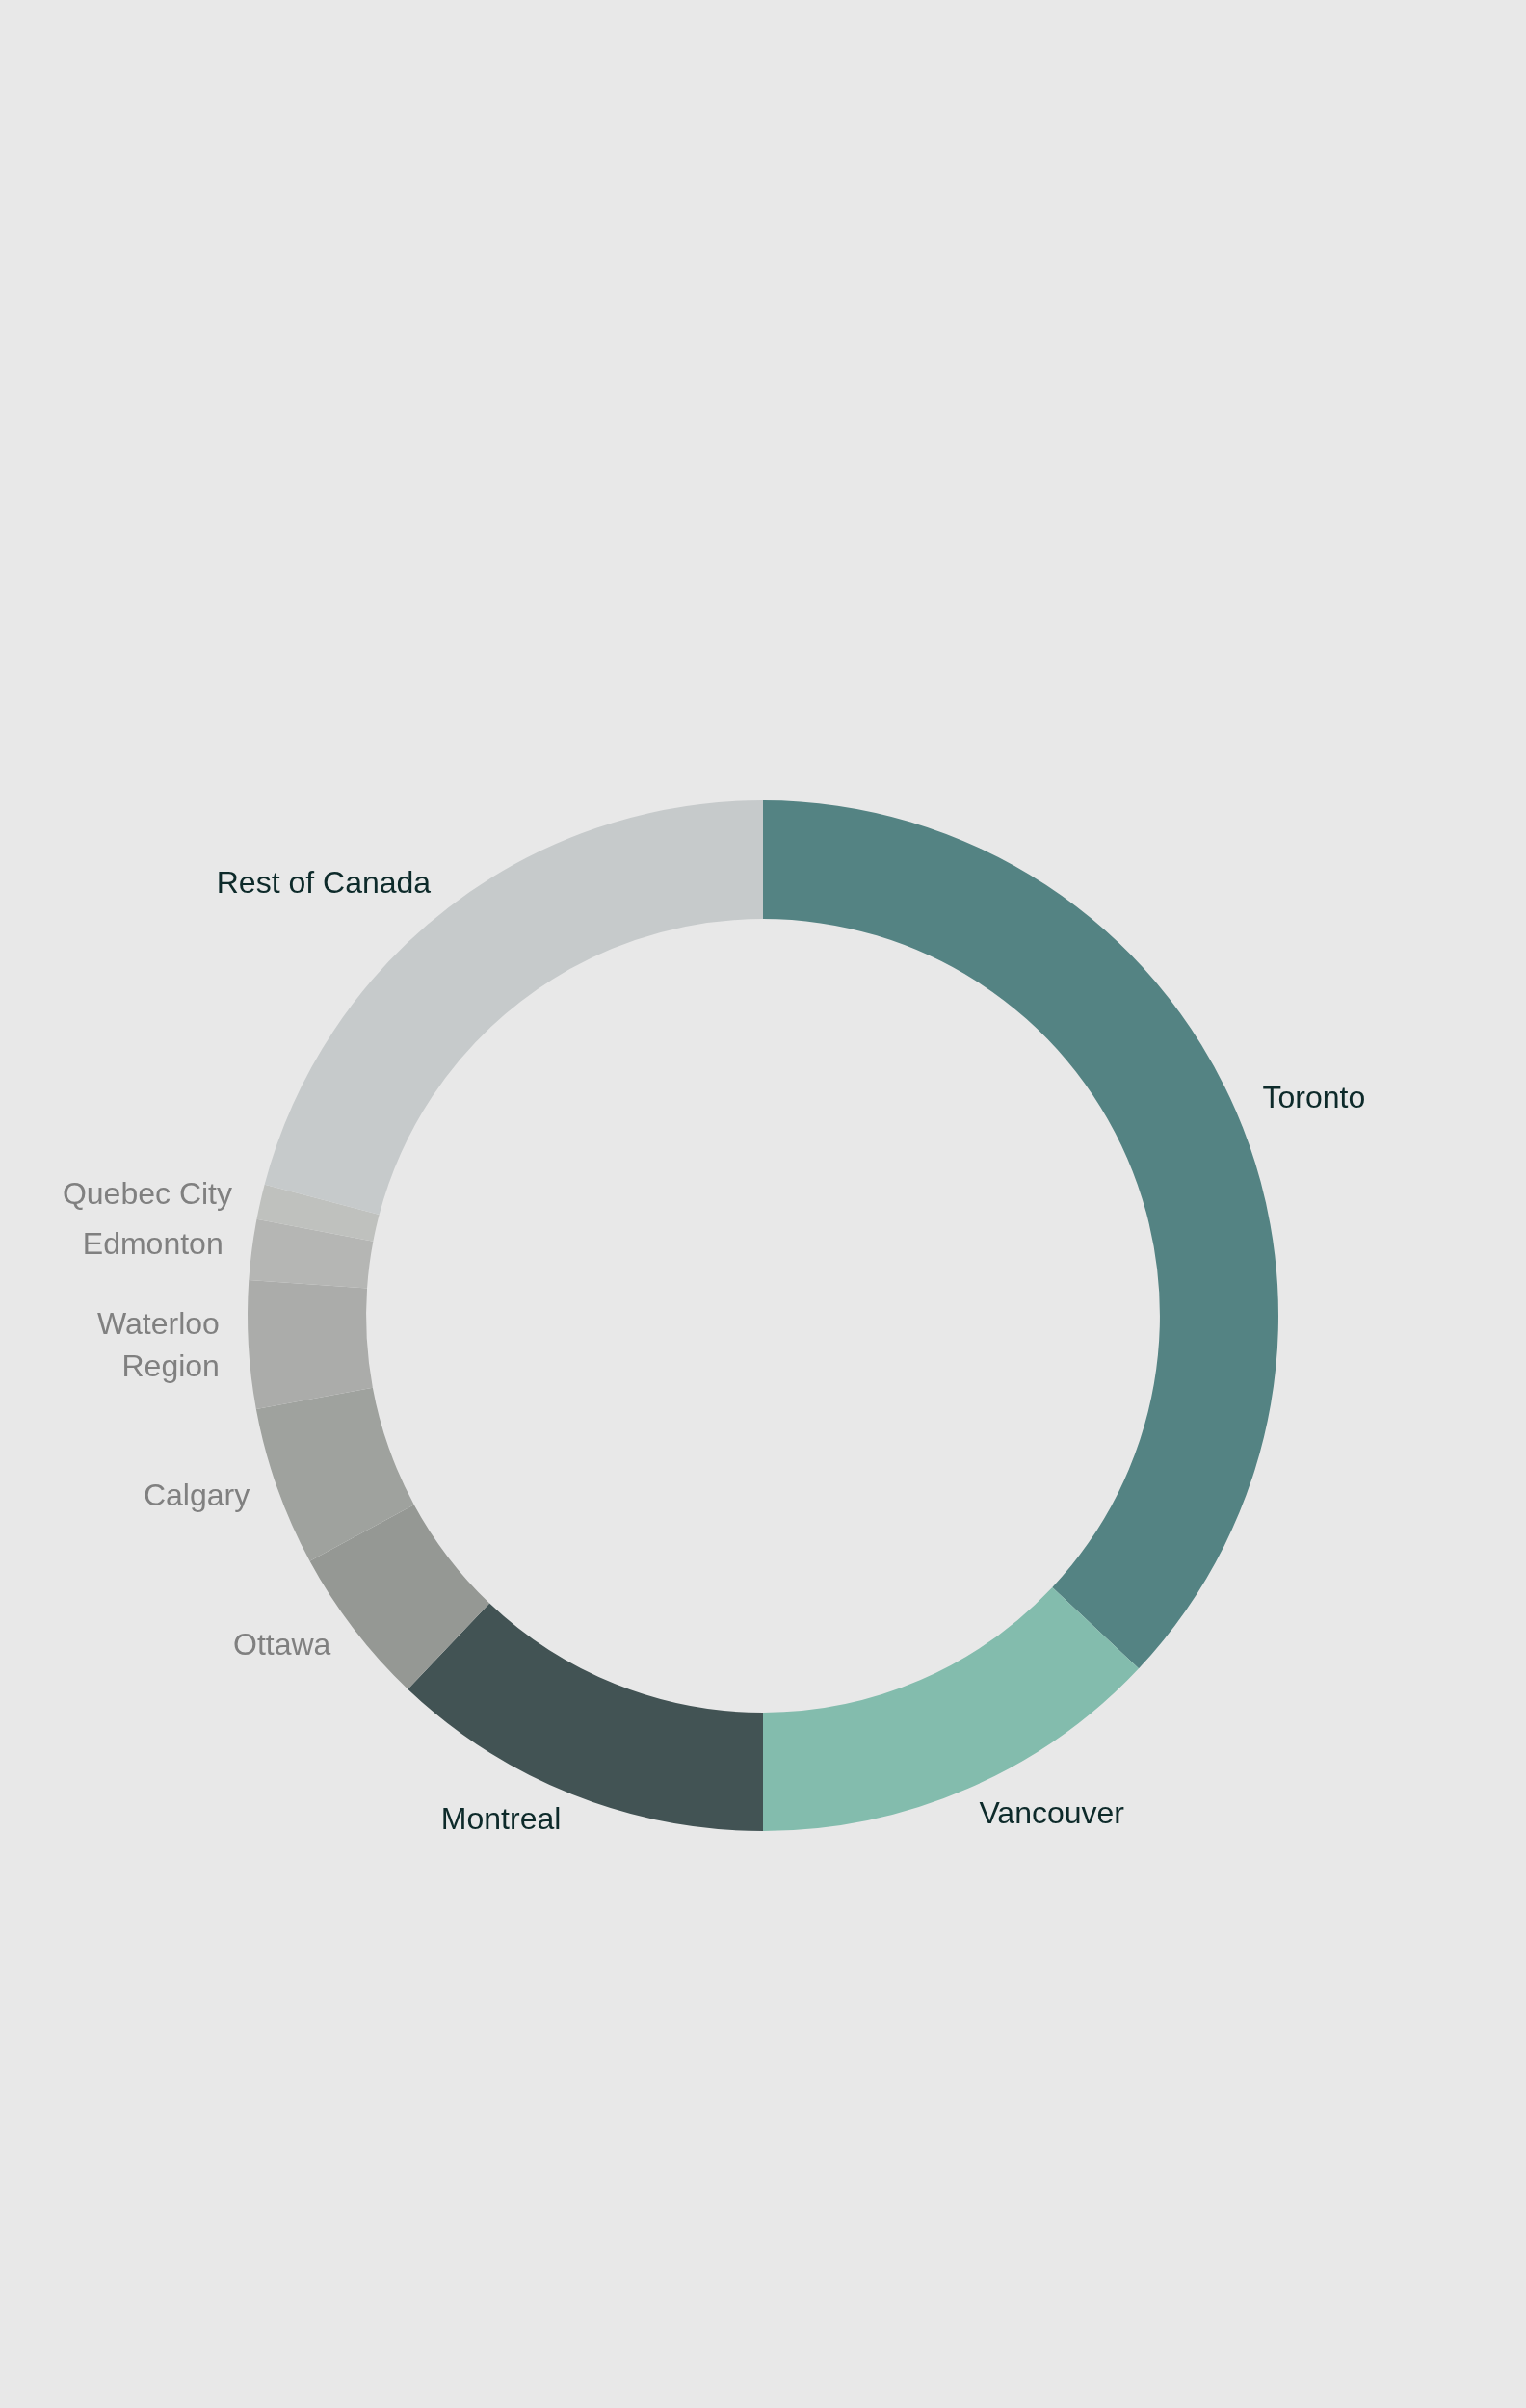  Describe the element at coordinates (282, 1644) in the screenshot. I see `slice-label: Ottawa` at that location.